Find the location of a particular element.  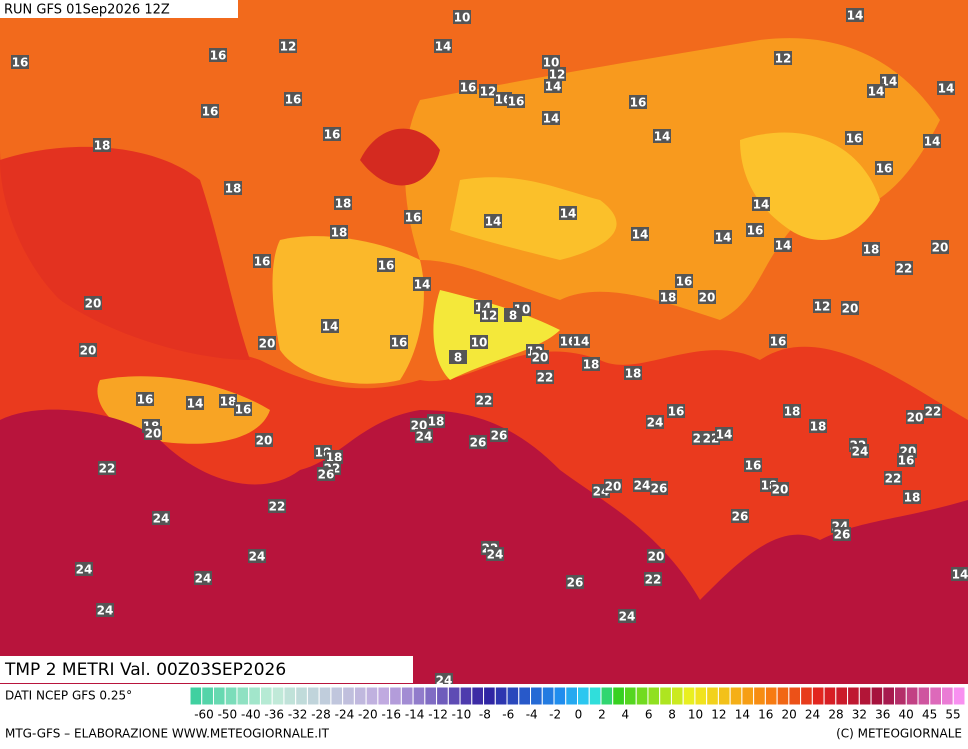

colorbar-tick-label: -14 is located at coordinates (415, 715).